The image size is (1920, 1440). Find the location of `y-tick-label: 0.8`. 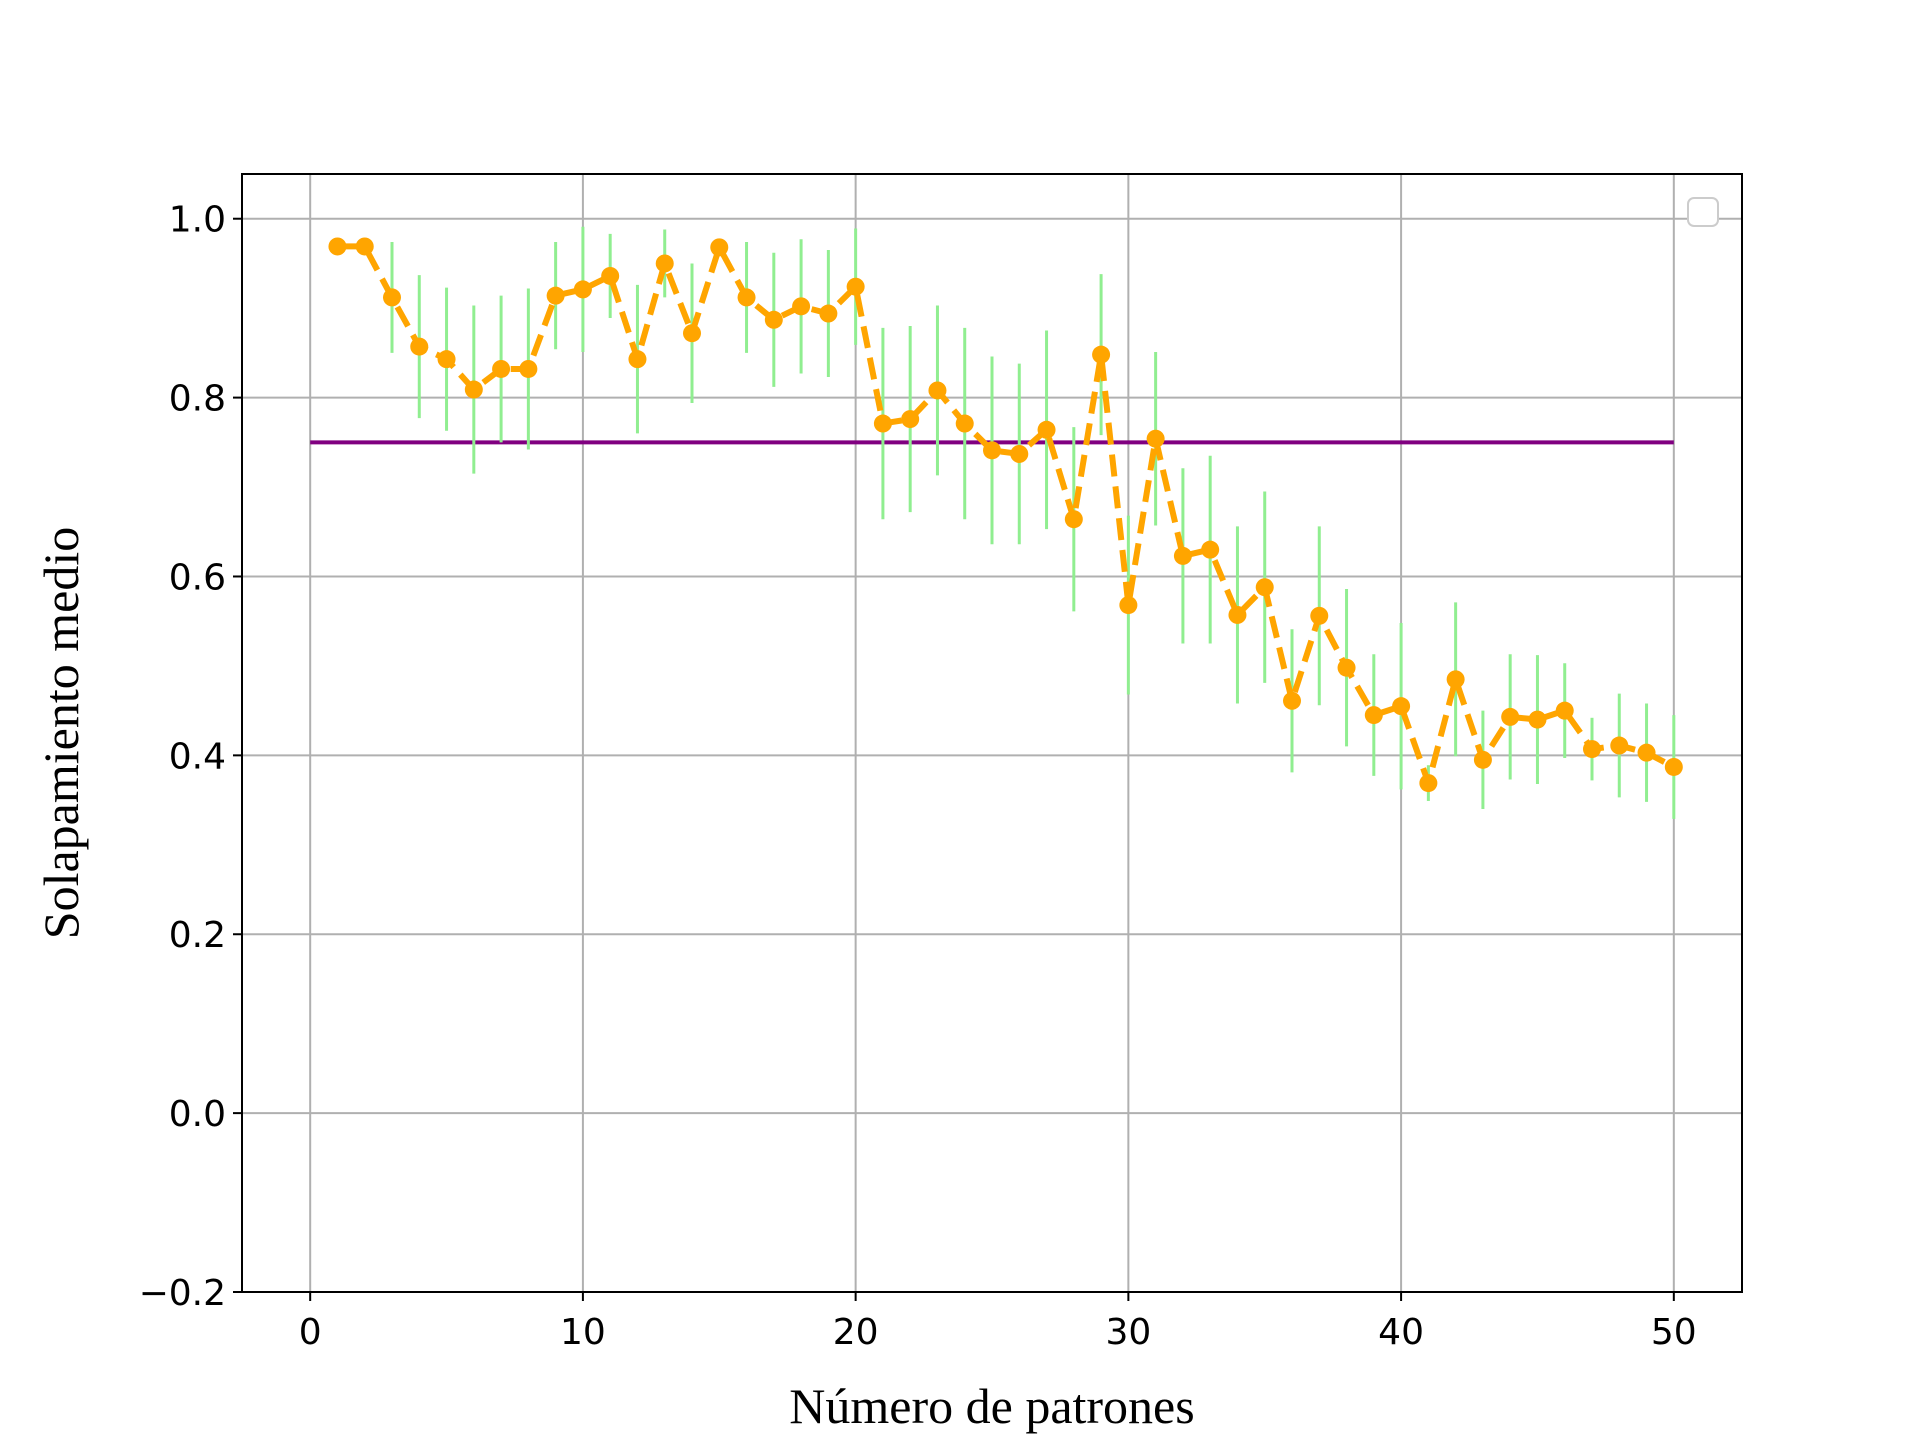

y-tick-label: 0.8 is located at coordinates (197, 399).